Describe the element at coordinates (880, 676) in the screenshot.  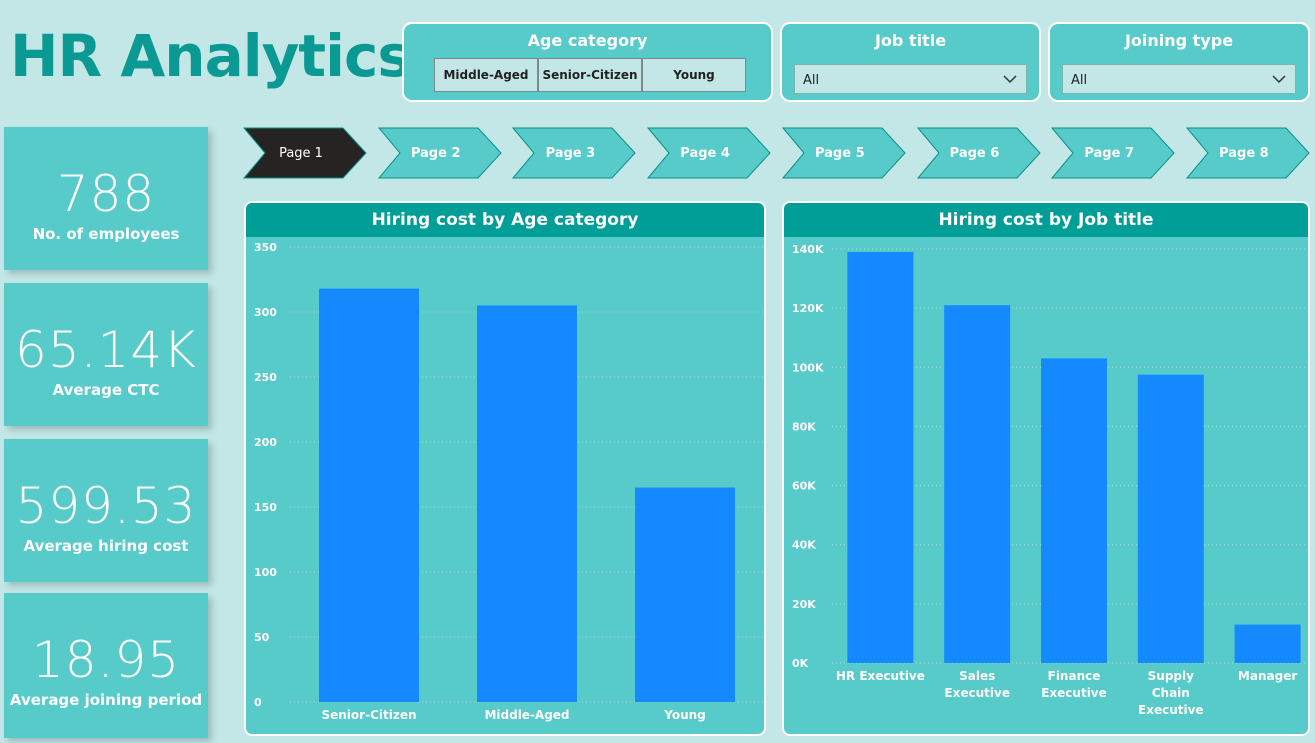
I see `x-tick-label: HR Executive` at that location.